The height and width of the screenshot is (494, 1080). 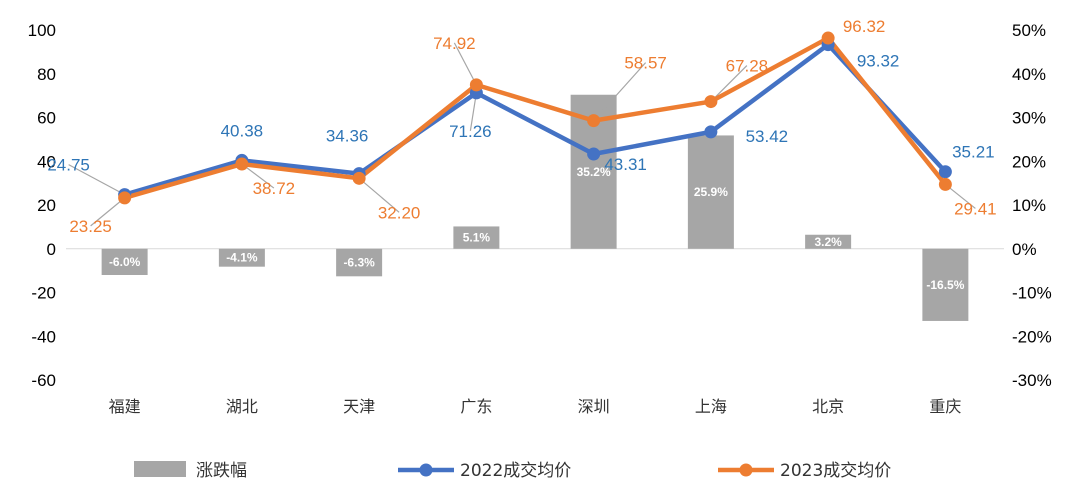 I want to click on value-label: 93.32, so click(x=878, y=61).